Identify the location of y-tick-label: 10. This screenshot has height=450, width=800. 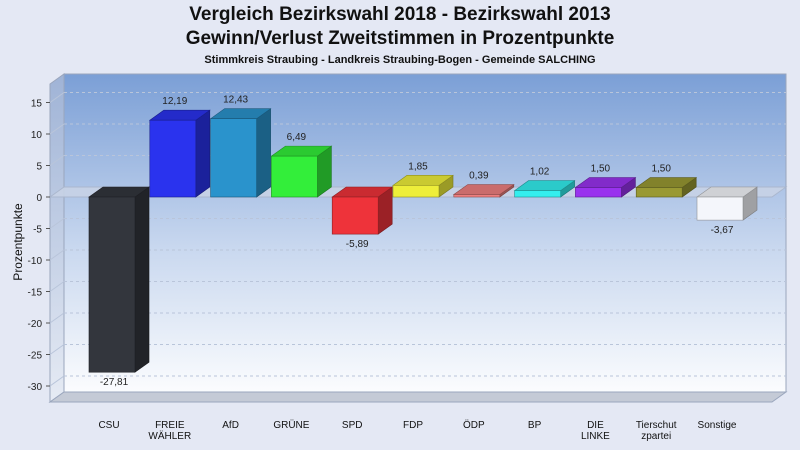
(37, 135).